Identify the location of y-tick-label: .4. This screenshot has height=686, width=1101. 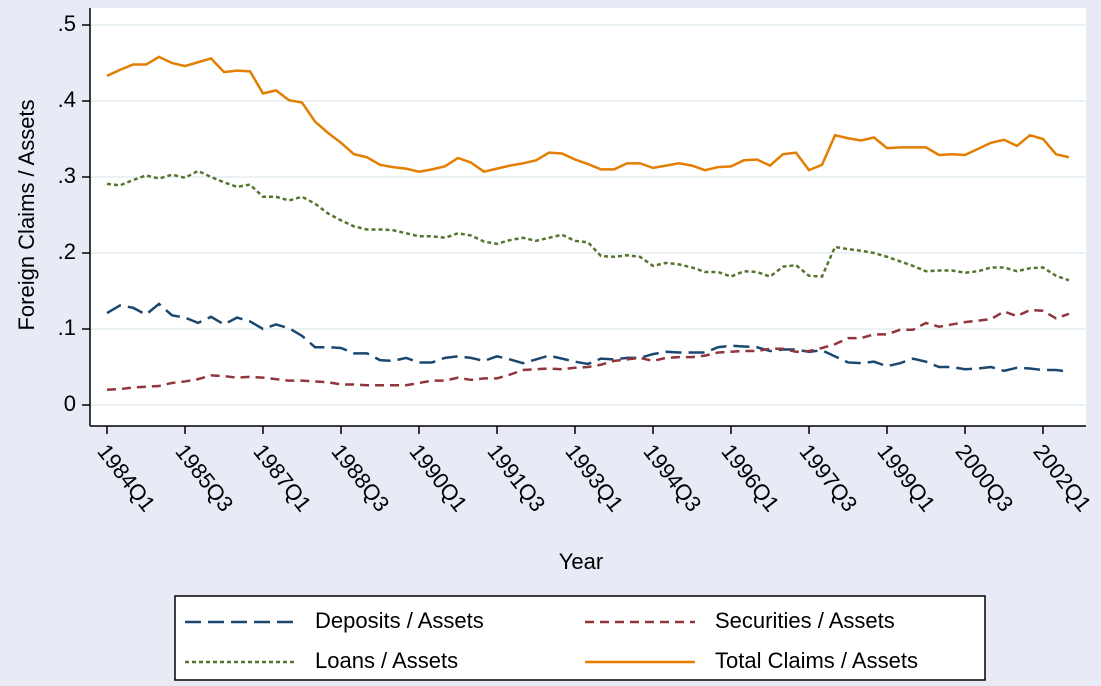
(67, 99).